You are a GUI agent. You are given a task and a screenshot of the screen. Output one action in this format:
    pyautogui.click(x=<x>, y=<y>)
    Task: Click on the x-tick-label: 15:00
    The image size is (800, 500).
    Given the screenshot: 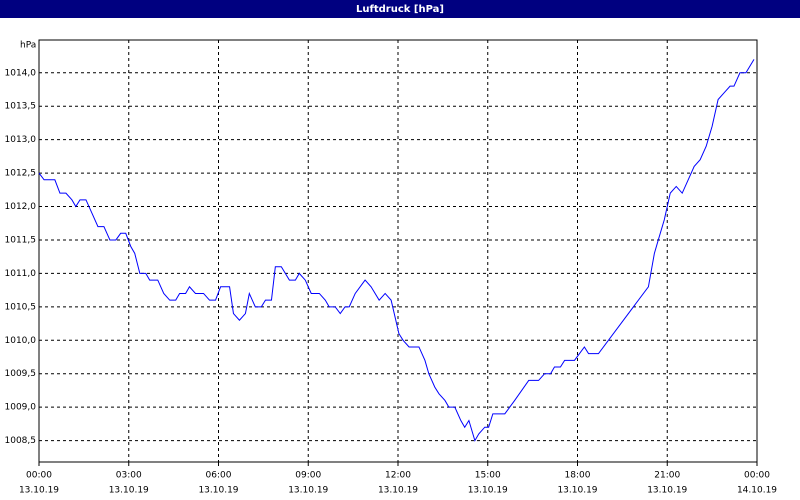 What is the action you would take?
    pyautogui.click(x=488, y=476)
    